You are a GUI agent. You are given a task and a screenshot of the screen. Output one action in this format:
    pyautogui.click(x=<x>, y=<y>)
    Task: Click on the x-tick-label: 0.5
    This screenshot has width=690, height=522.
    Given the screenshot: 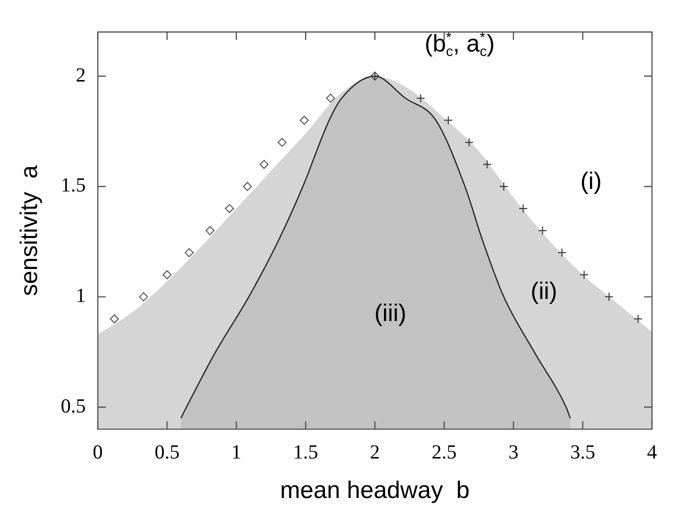 What is the action you would take?
    pyautogui.click(x=167, y=452)
    